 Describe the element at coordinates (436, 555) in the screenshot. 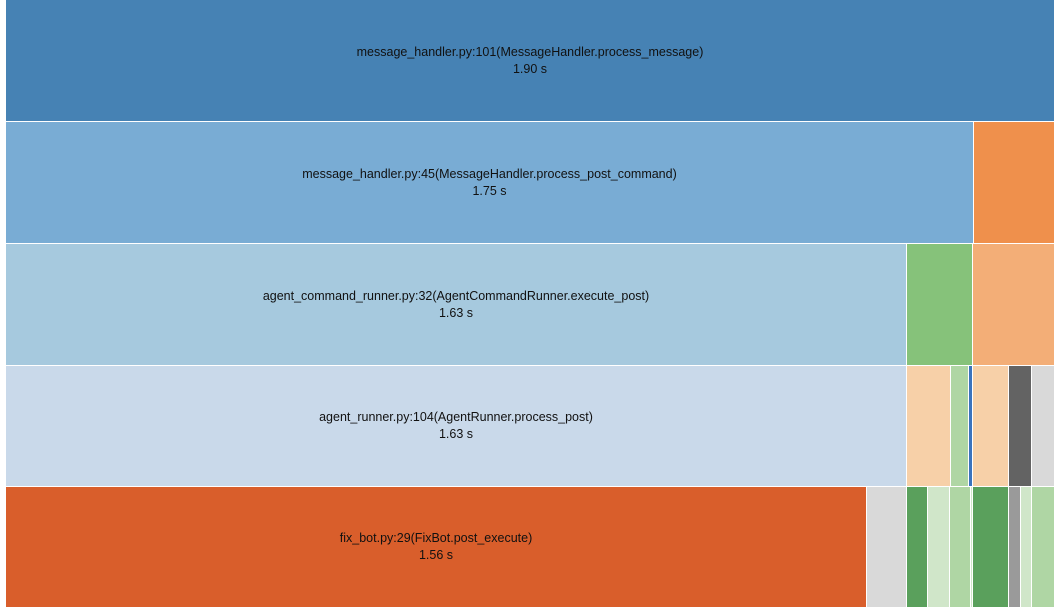

I see `function-time: 1.56 s` at that location.